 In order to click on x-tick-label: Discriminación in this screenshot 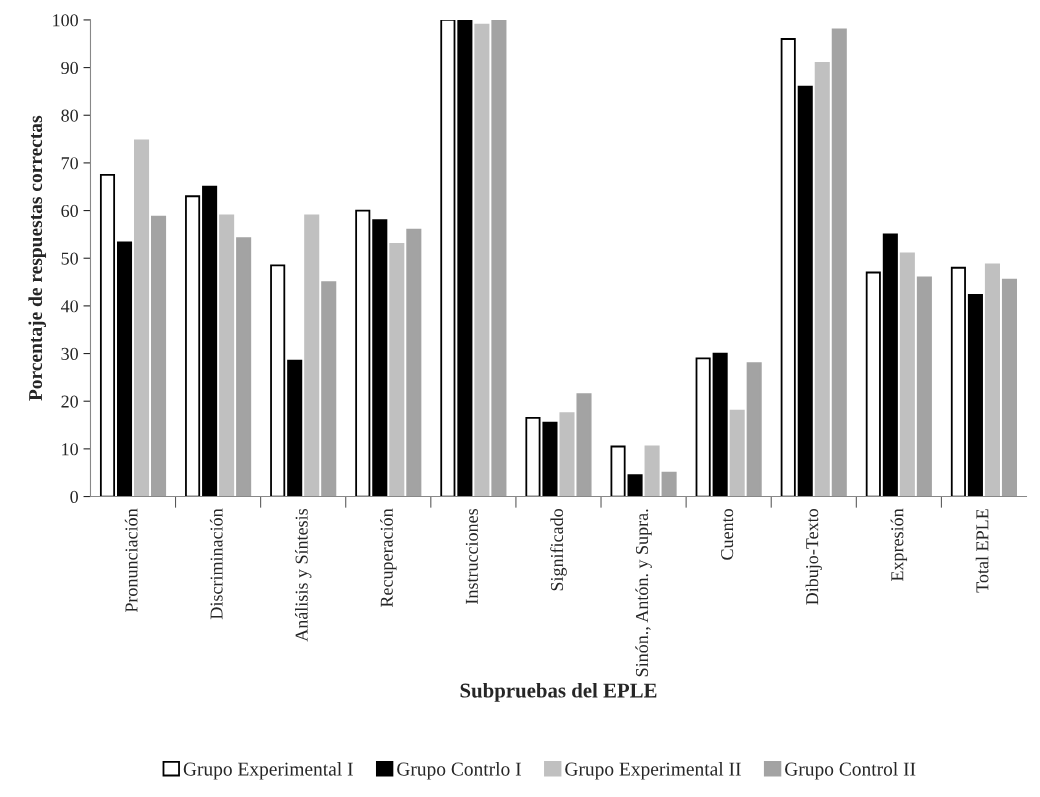, I will do `click(216, 564)`.